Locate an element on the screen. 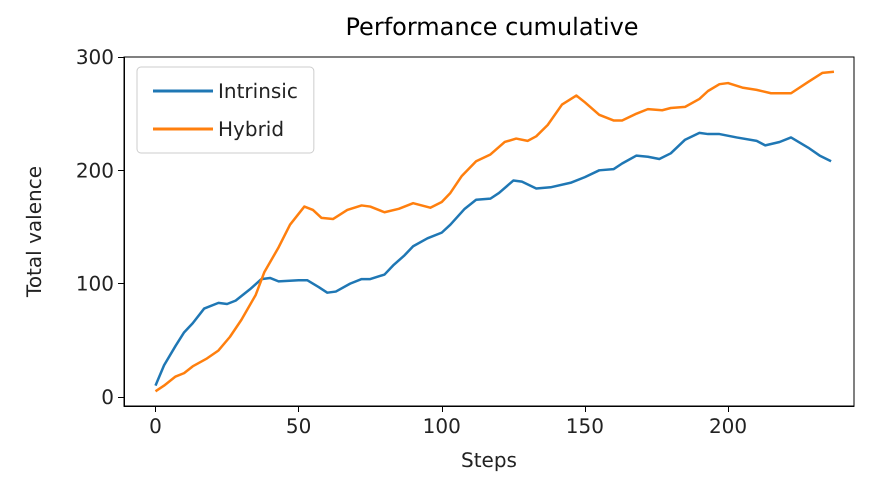 This screenshot has height=499, width=874. y-tick-label: 300 is located at coordinates (95, 57).